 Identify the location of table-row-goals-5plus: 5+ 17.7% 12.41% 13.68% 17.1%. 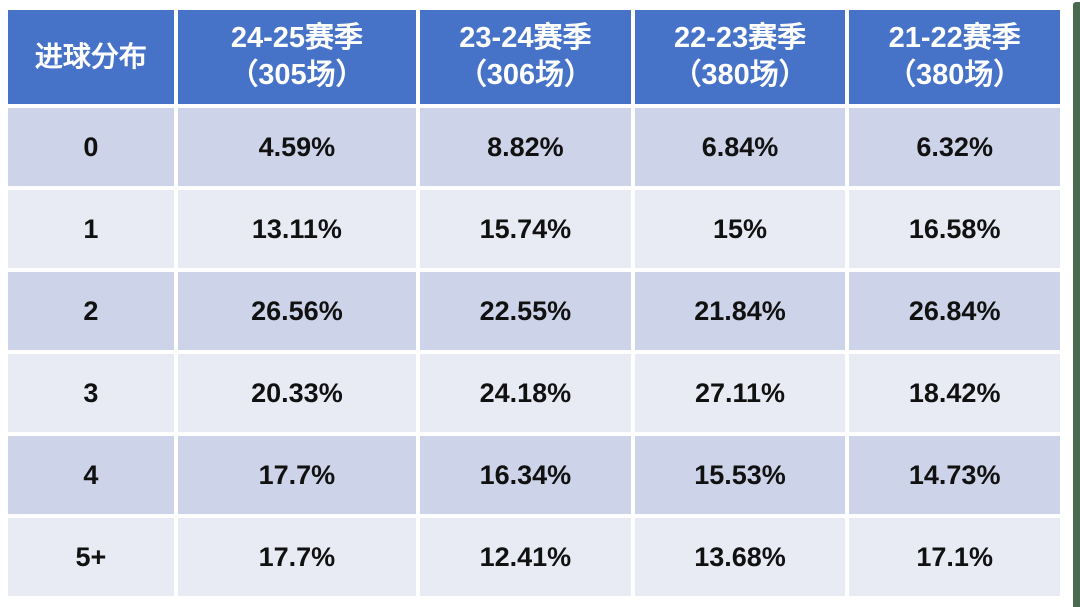
(534, 557).